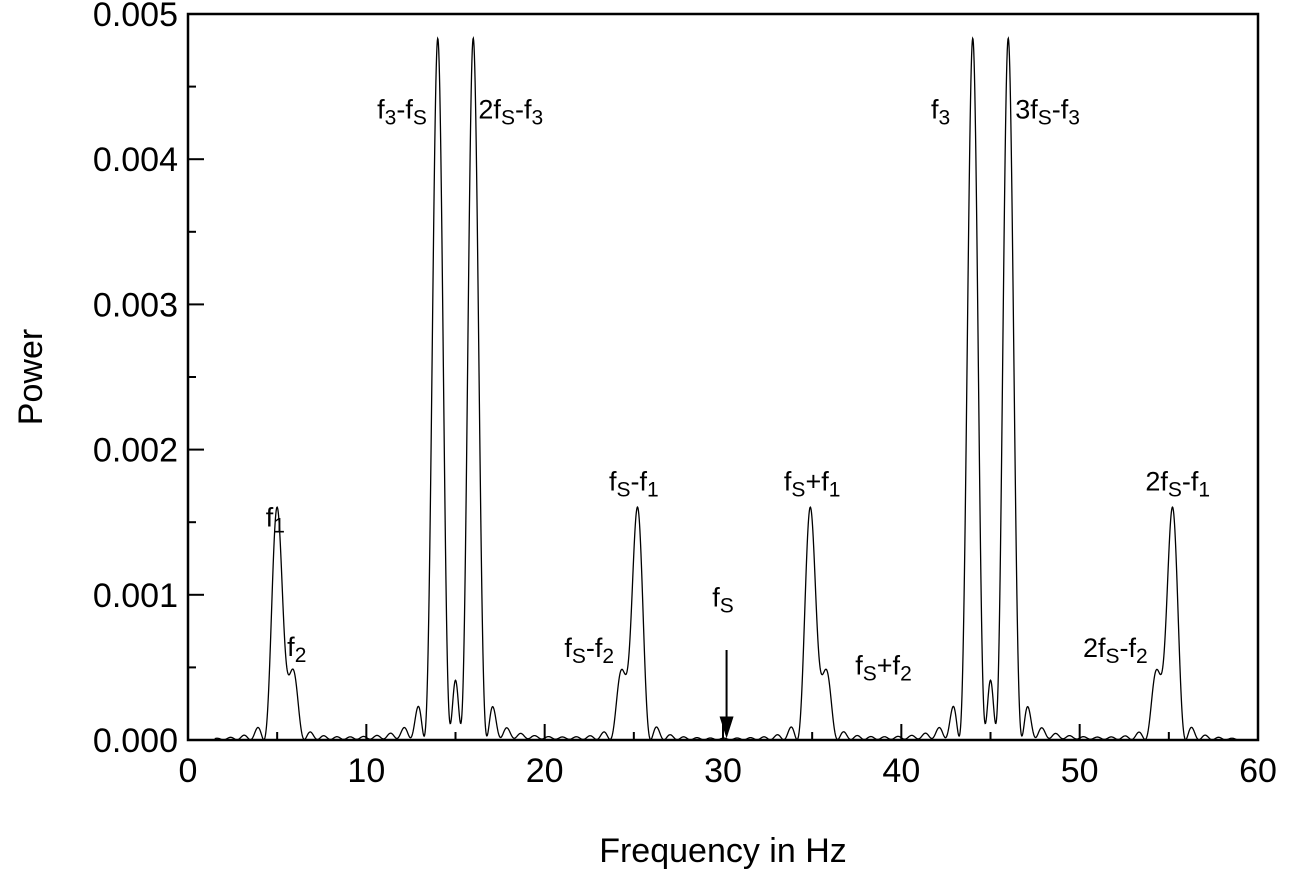  Describe the element at coordinates (1047, 112) in the screenshot. I see `annotation-3fs-f3: 3fS-f3` at that location.